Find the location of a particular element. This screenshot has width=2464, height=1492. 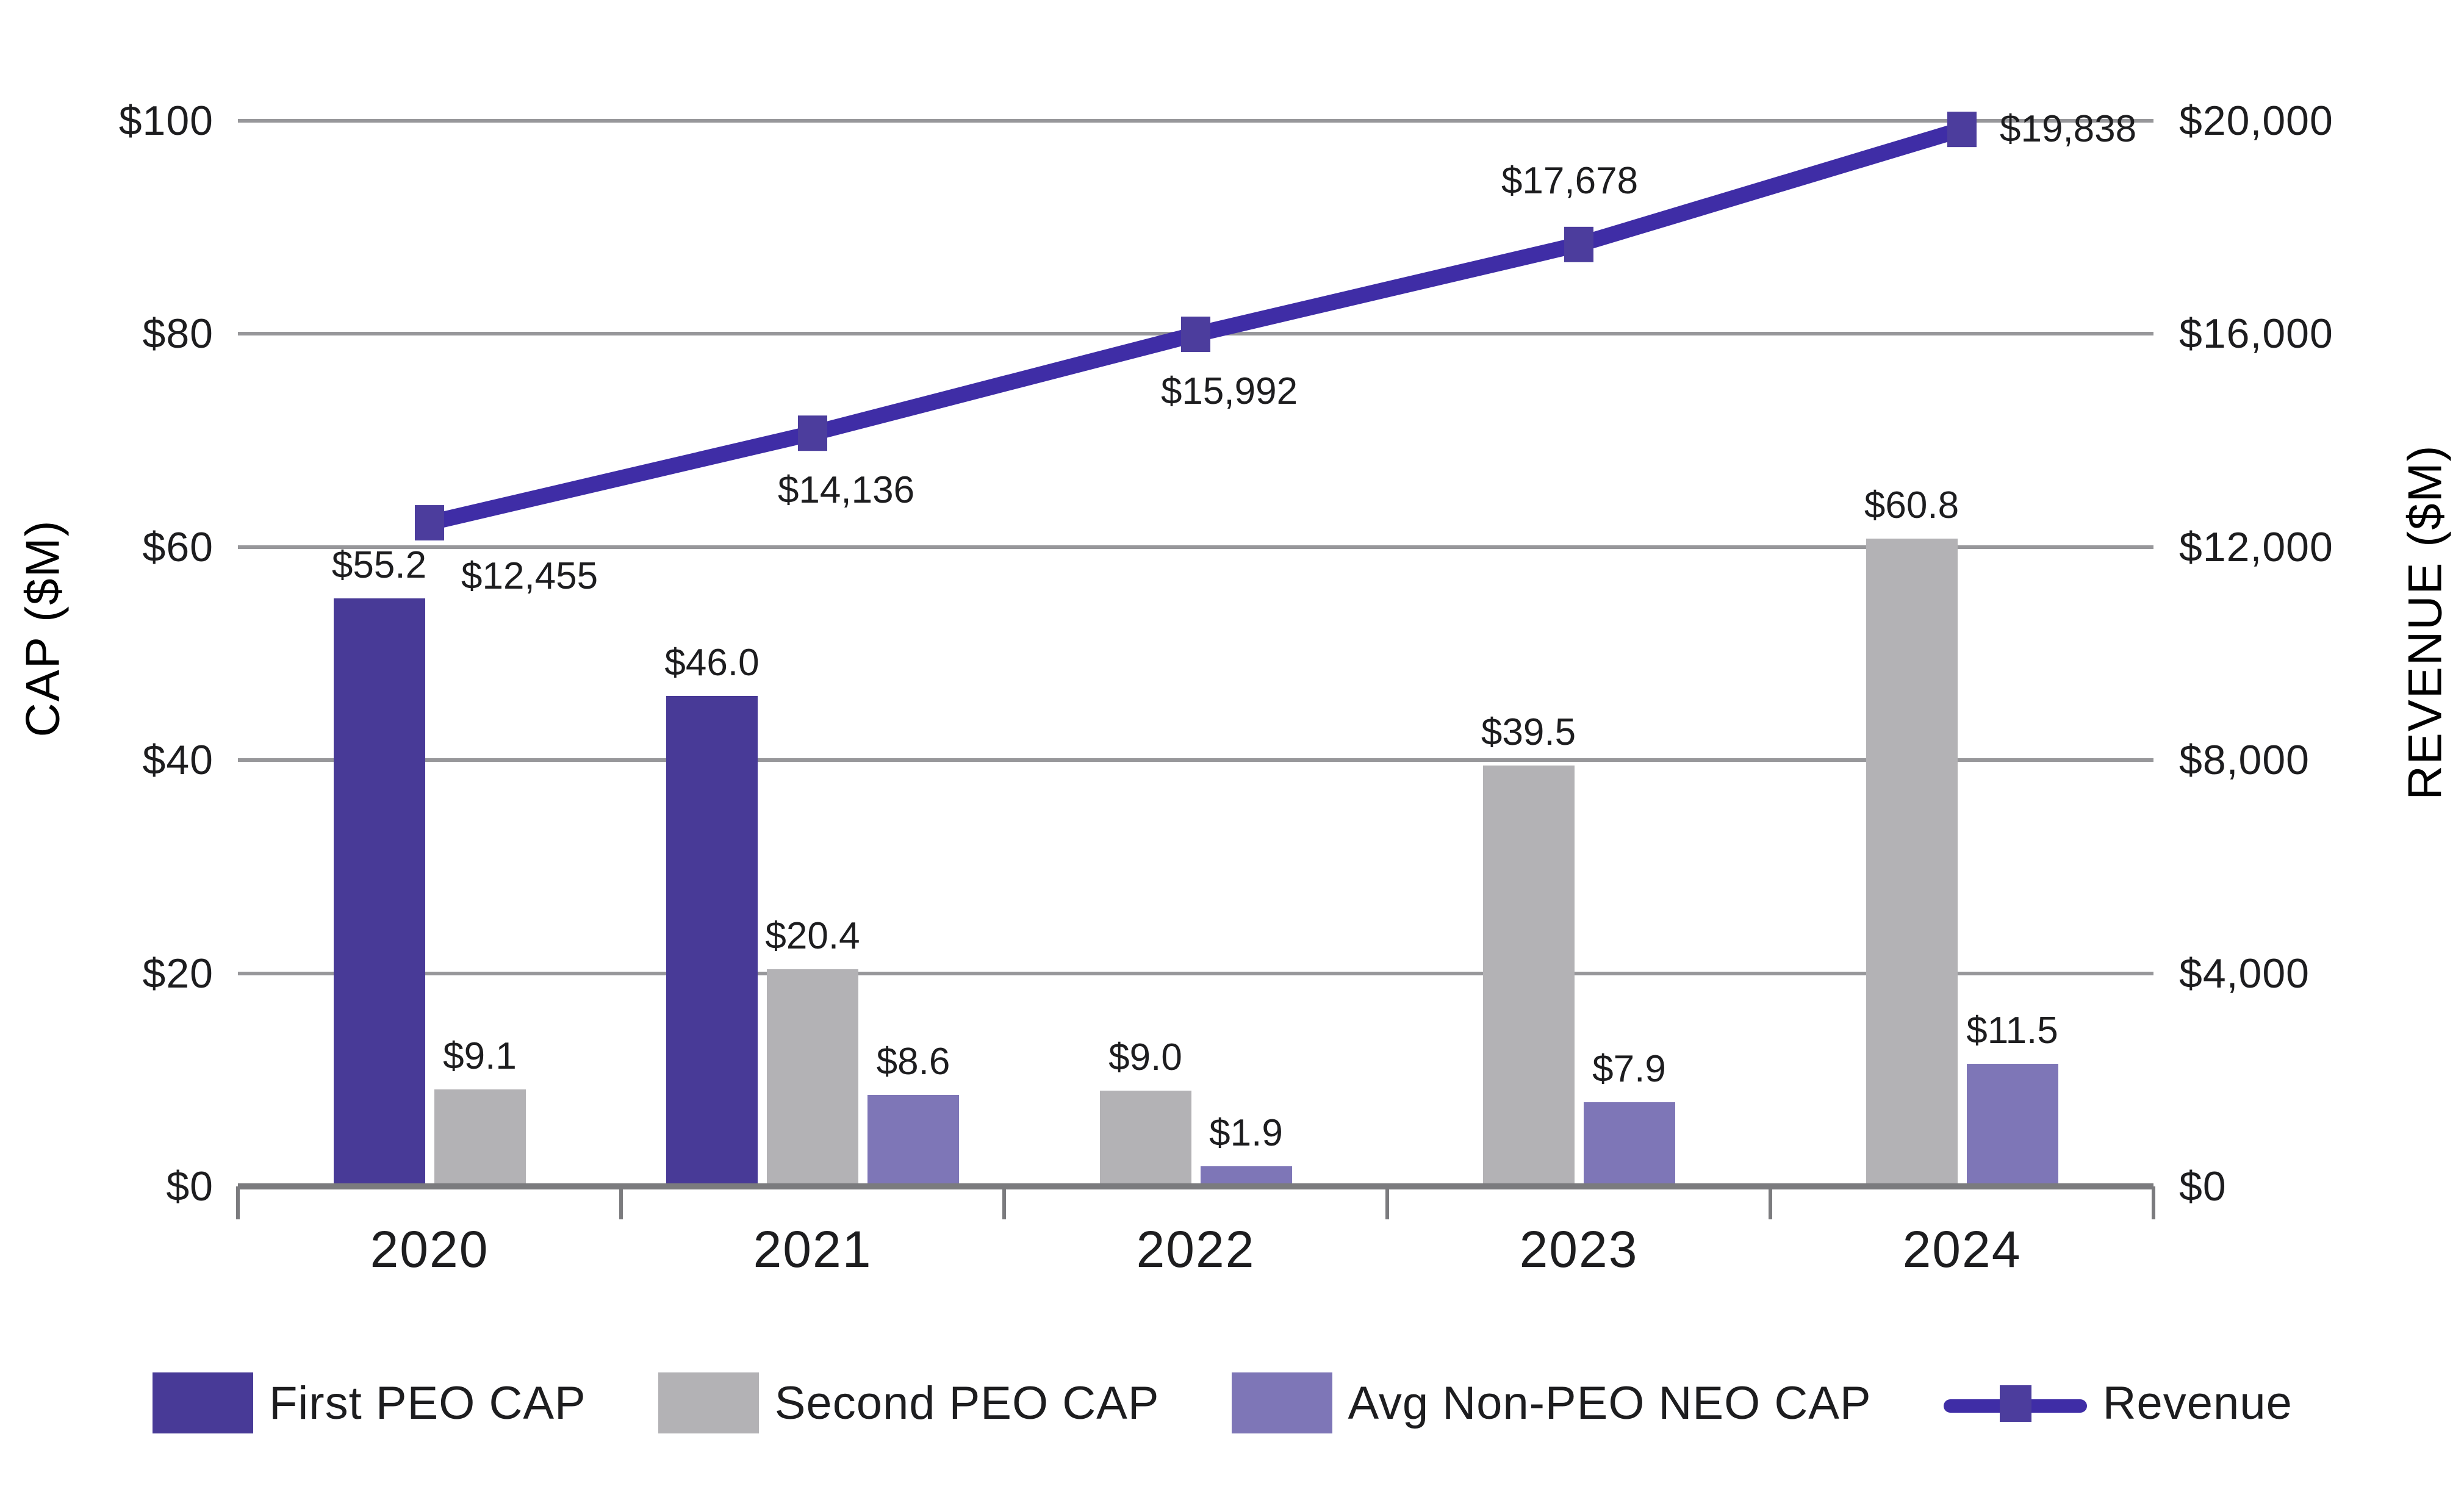

x-axis-year-label: 2023 is located at coordinates (1579, 1250).